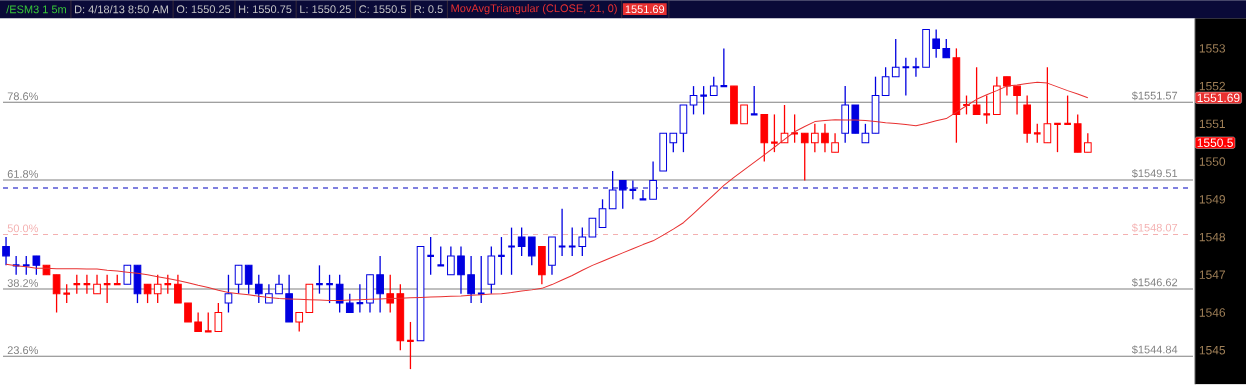 This screenshot has height=392, width=1246. I want to click on y-tick-label: 1552, so click(1212, 86).